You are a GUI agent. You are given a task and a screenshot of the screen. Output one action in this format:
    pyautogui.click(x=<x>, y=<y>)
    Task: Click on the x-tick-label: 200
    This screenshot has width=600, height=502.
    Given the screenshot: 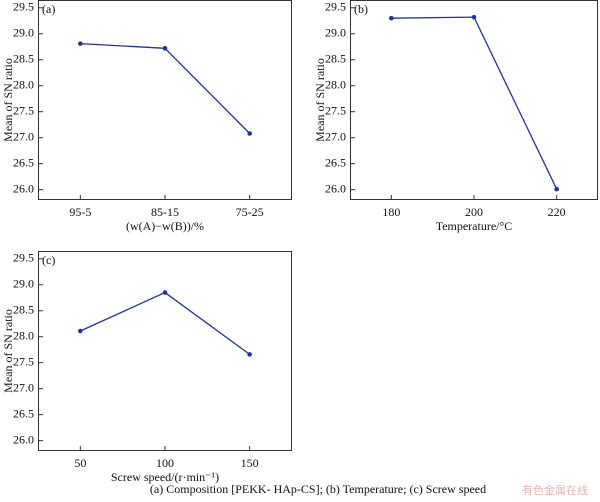 What is the action you would take?
    pyautogui.click(x=474, y=212)
    